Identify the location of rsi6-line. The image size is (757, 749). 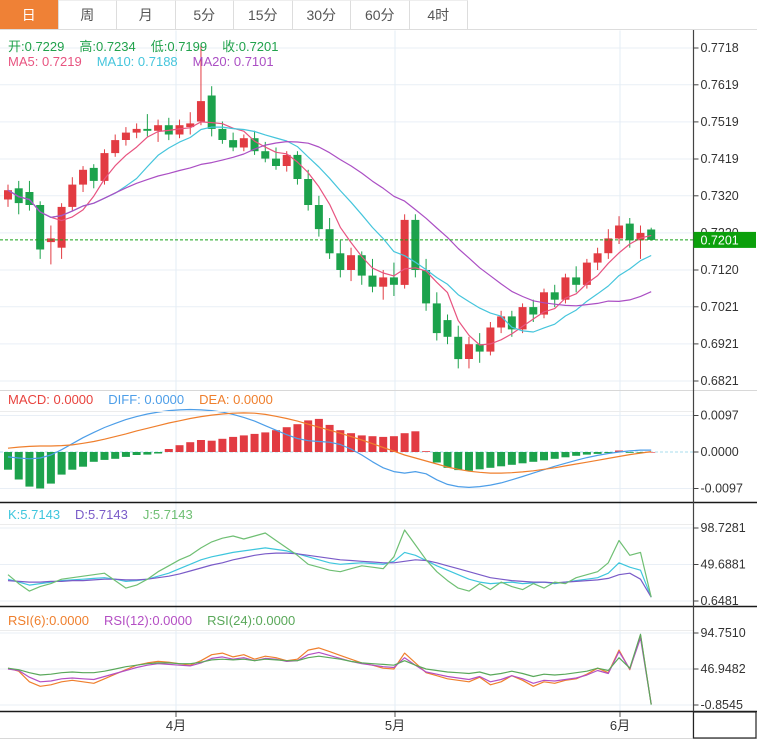
(329, 669).